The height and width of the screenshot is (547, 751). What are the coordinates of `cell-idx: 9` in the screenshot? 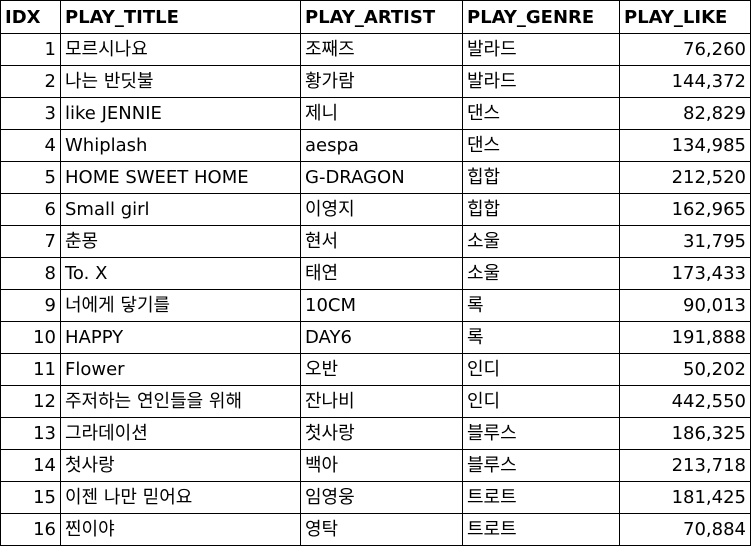 It's located at (30, 305).